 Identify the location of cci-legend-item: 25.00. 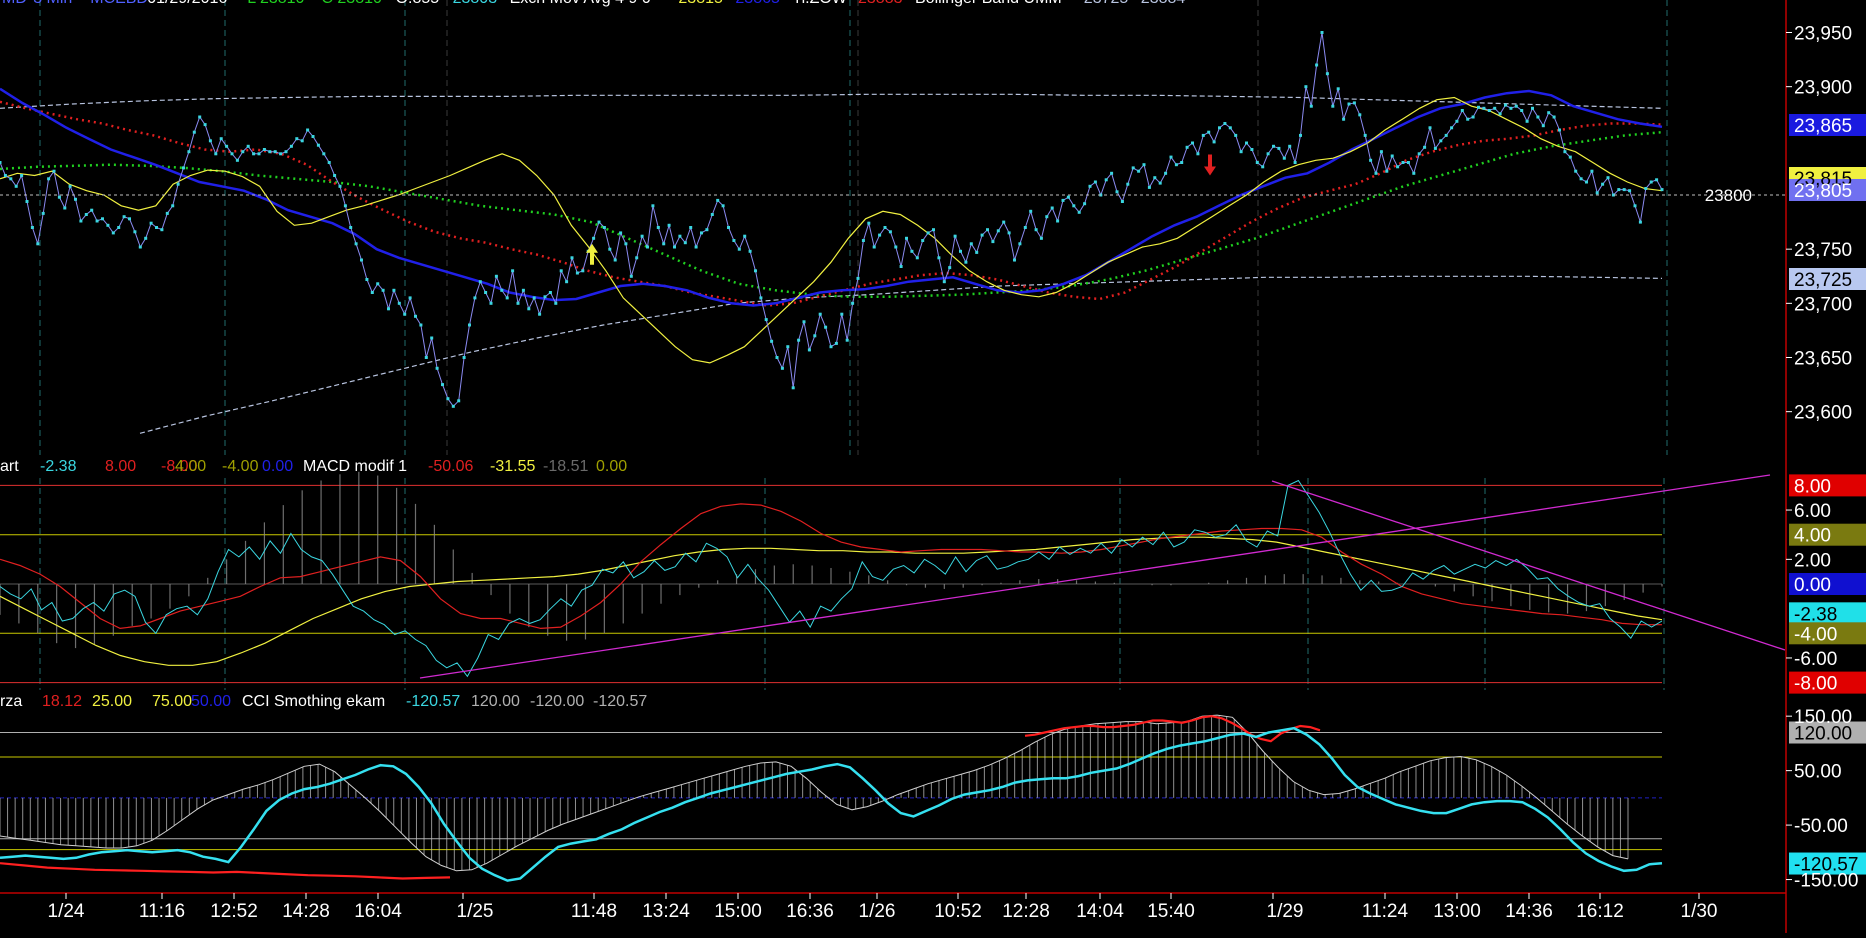
(112, 701).